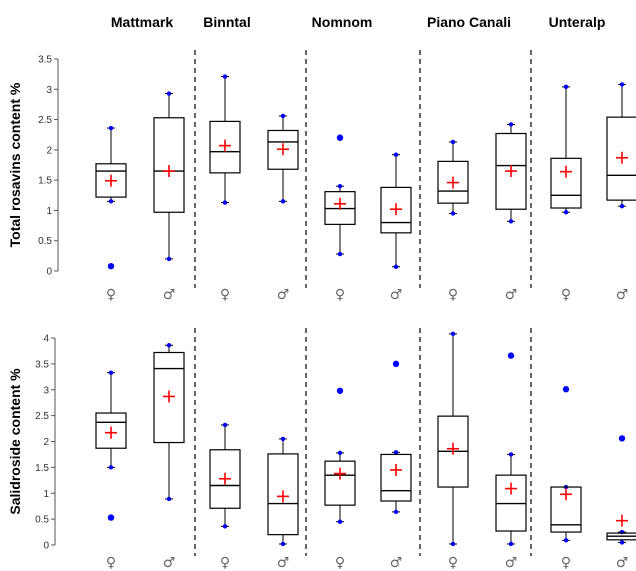 The height and width of the screenshot is (571, 636). Describe the element at coordinates (226, 22) in the screenshot. I see `site-label: Binntal` at that location.